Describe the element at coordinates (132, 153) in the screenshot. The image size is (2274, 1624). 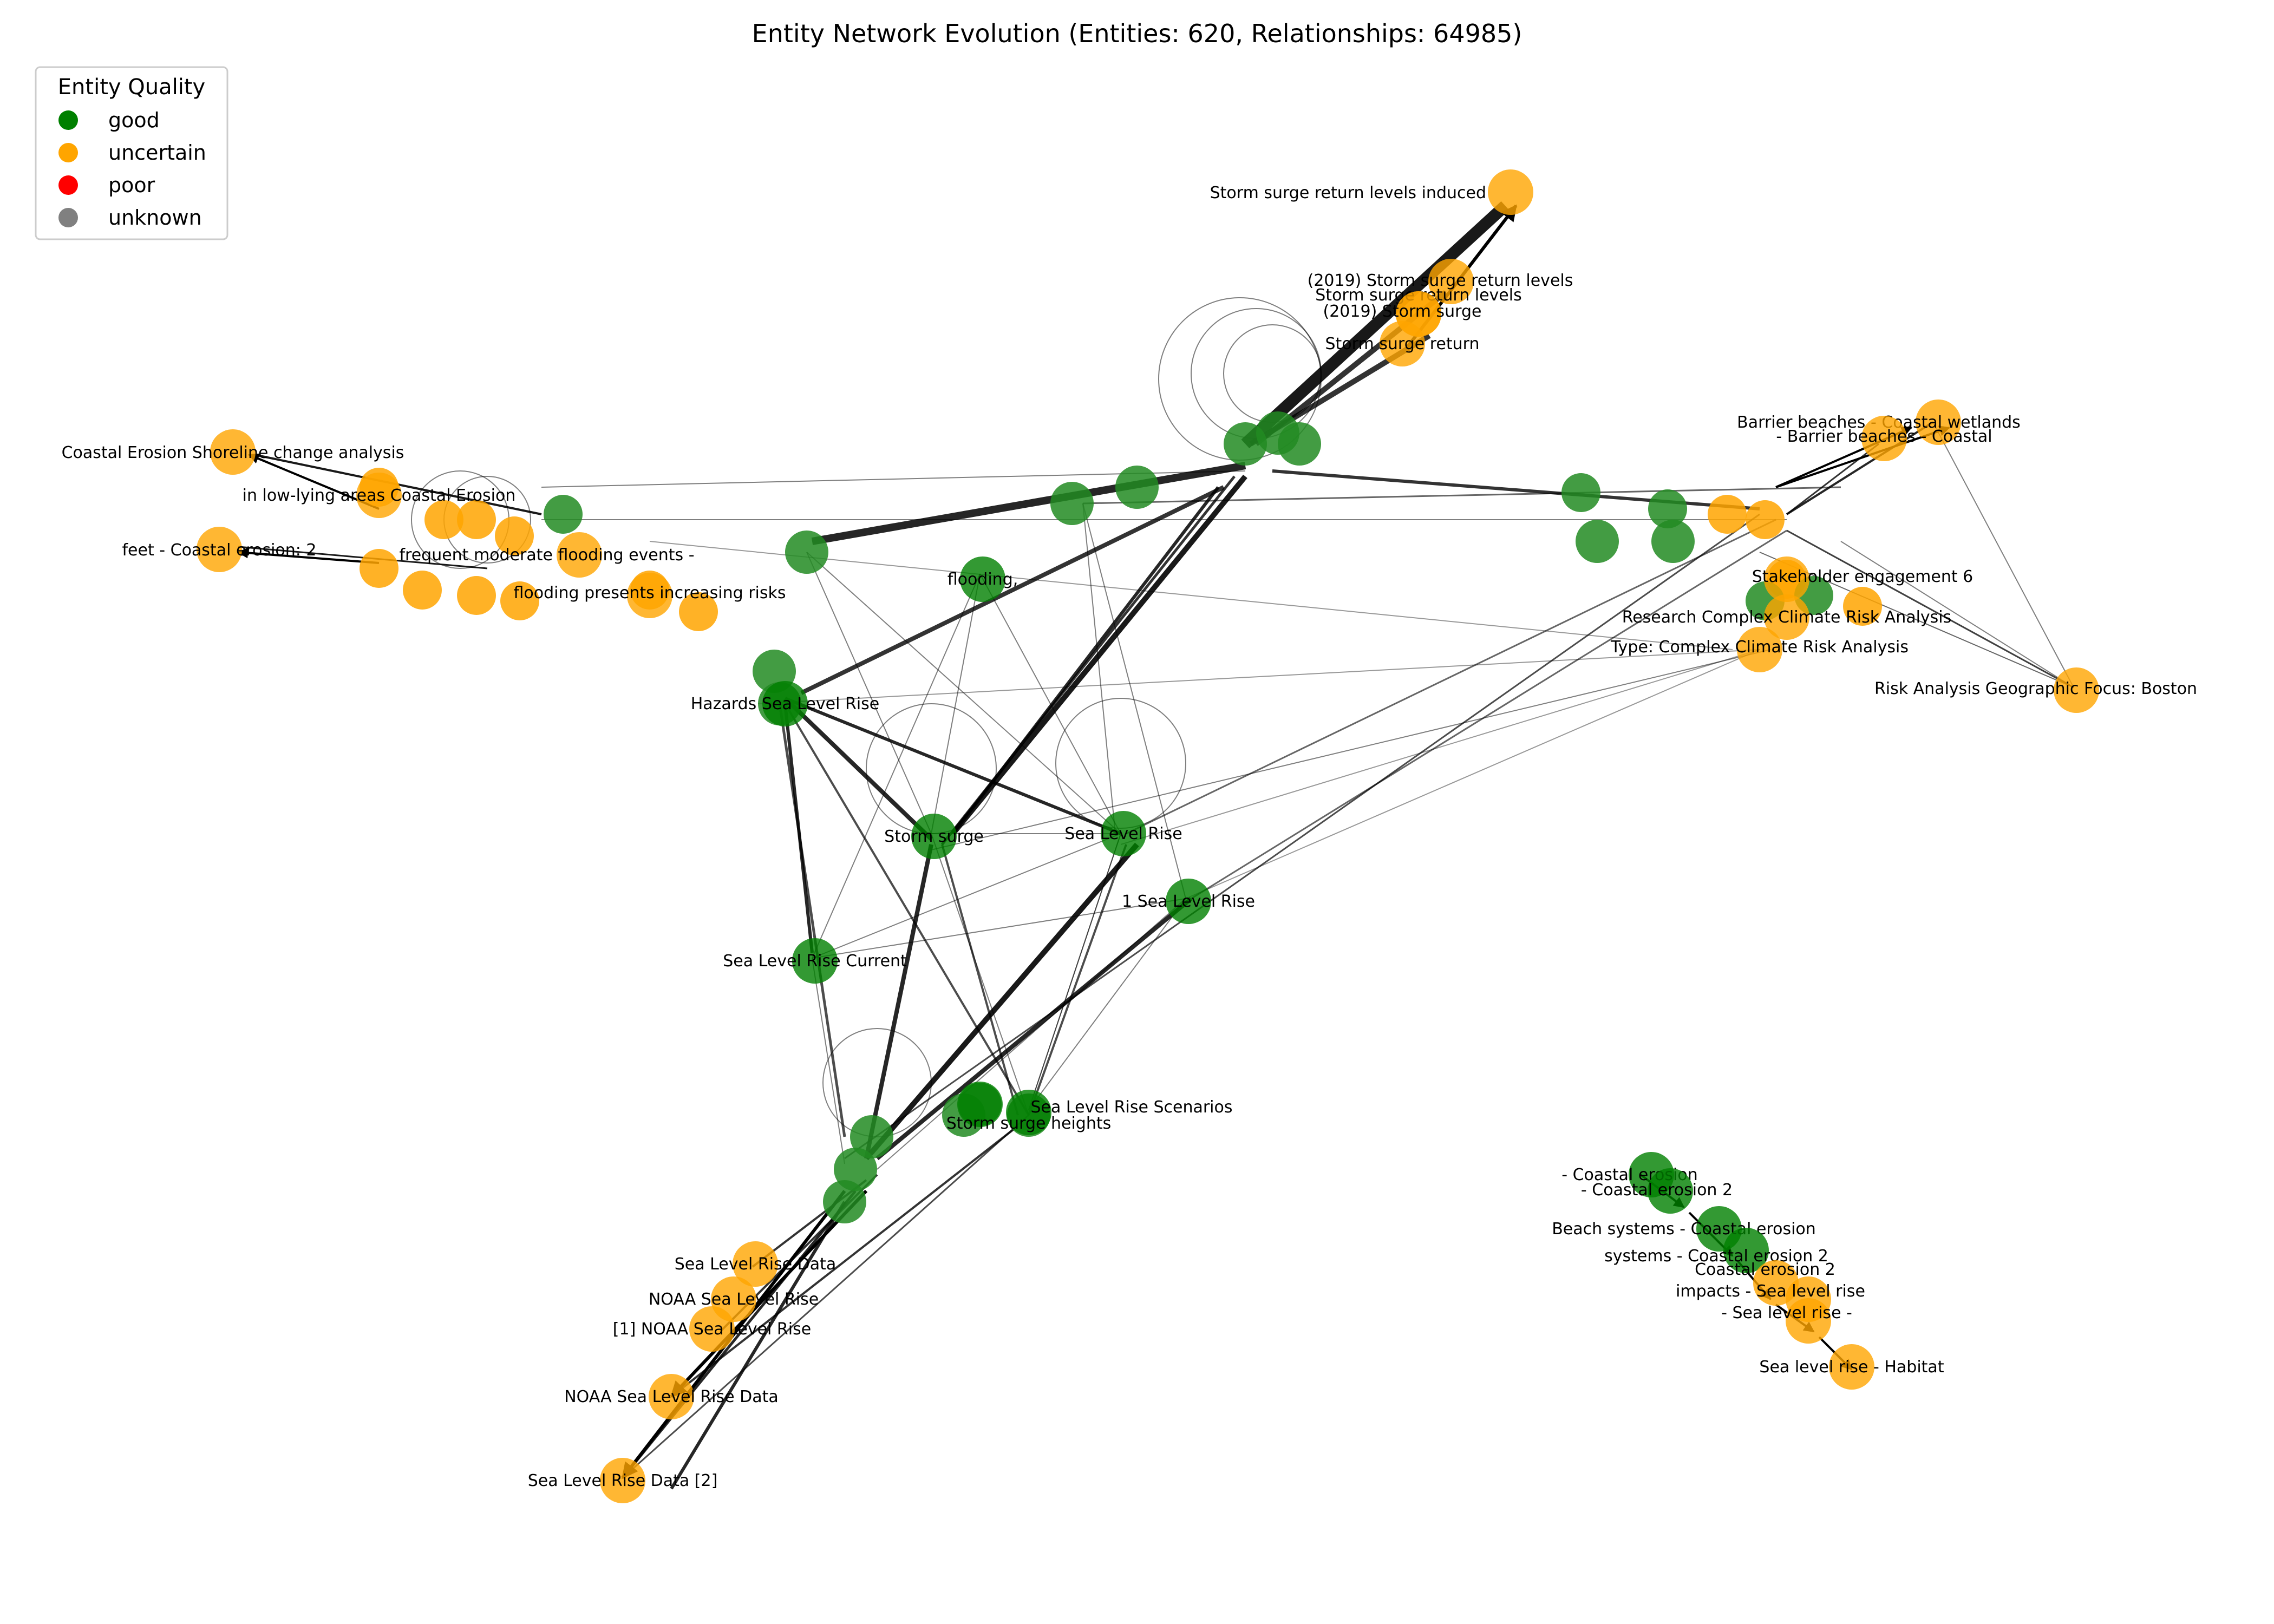
I see `legend: Entity Quality good uncertain poor unknown` at that location.